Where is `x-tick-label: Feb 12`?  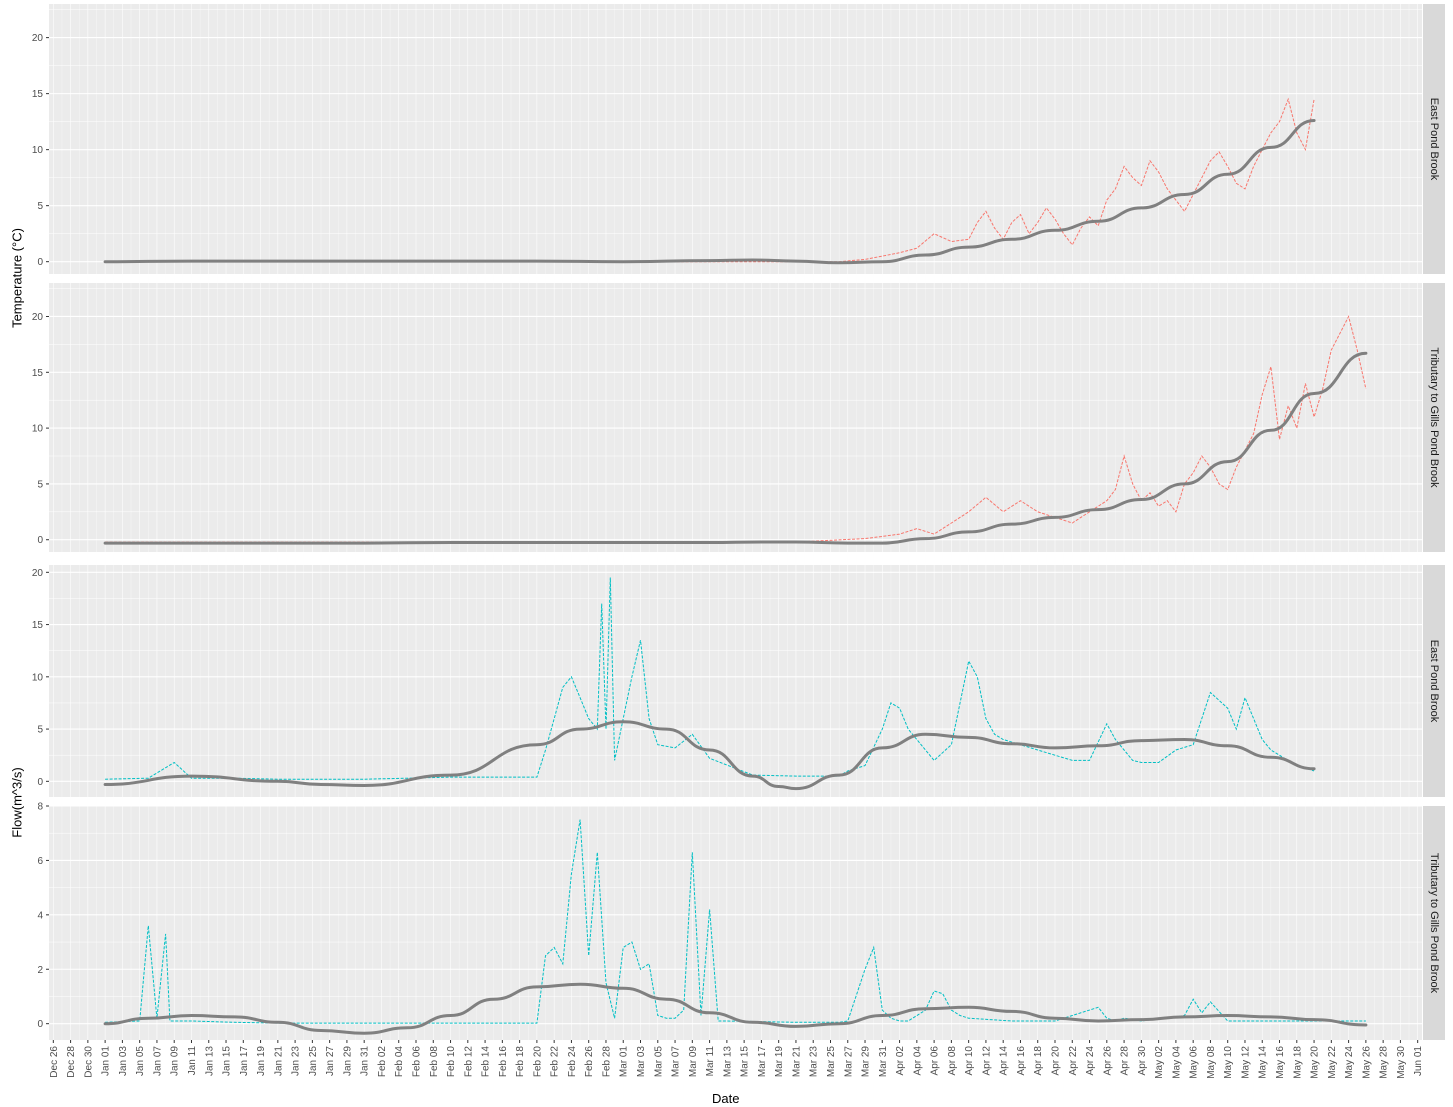 x-tick-label: Feb 12 is located at coordinates (468, 1062).